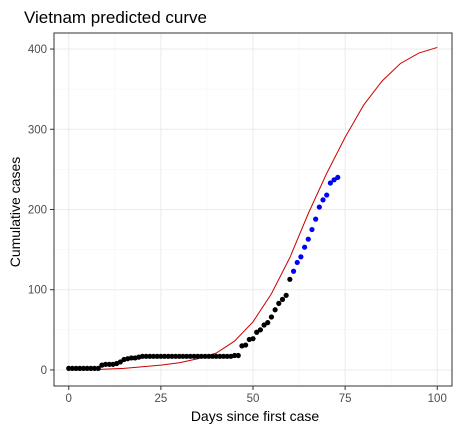 This screenshot has height=433, width=465. I want to click on y-tick-label: 300, so click(37, 130).